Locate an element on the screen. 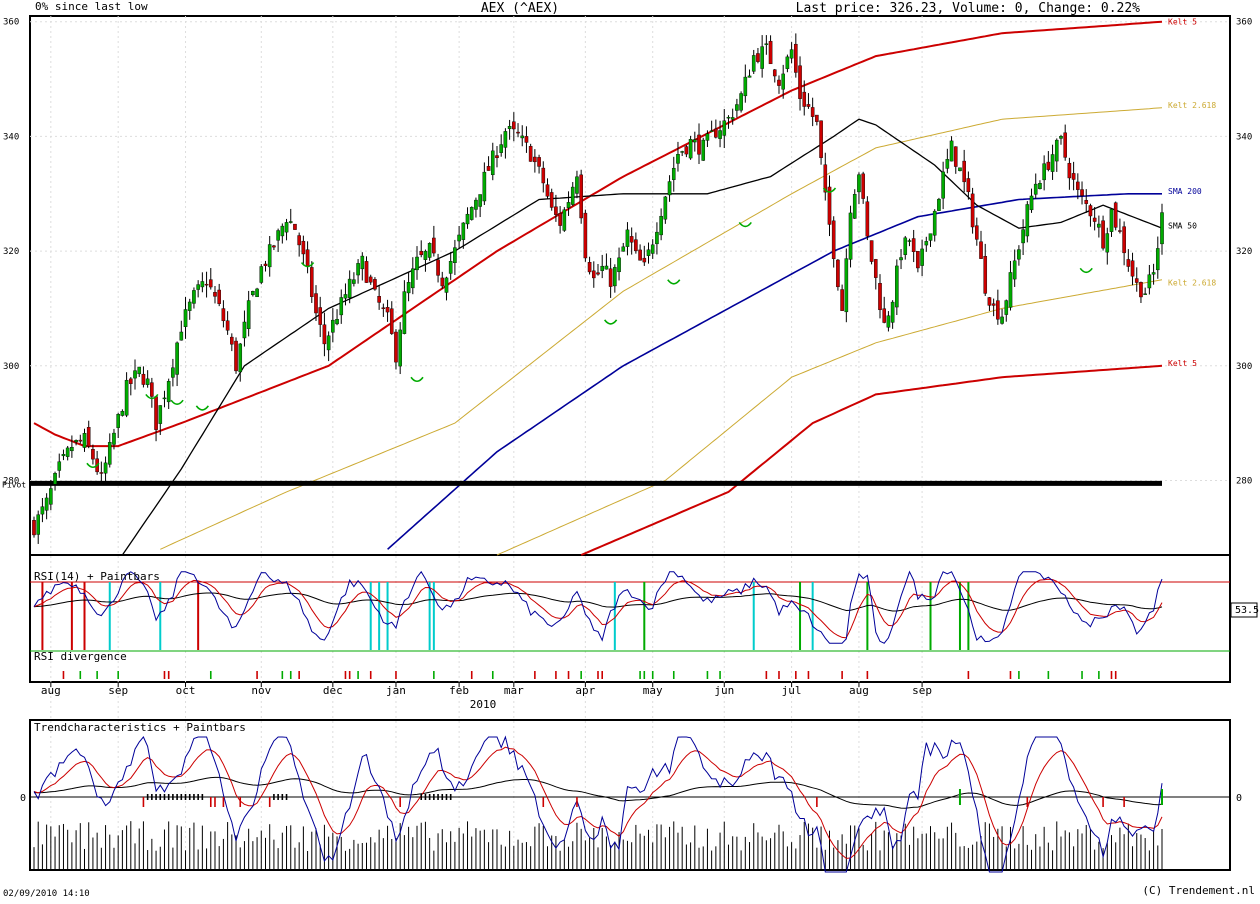 The image size is (1260, 904). month-label: jul is located at coordinates (792, 690).